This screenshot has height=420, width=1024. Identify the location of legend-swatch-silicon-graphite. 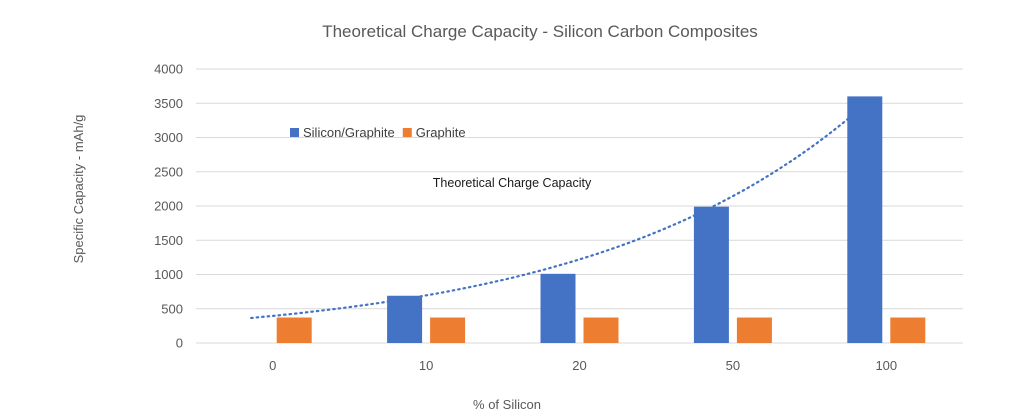
(294, 132).